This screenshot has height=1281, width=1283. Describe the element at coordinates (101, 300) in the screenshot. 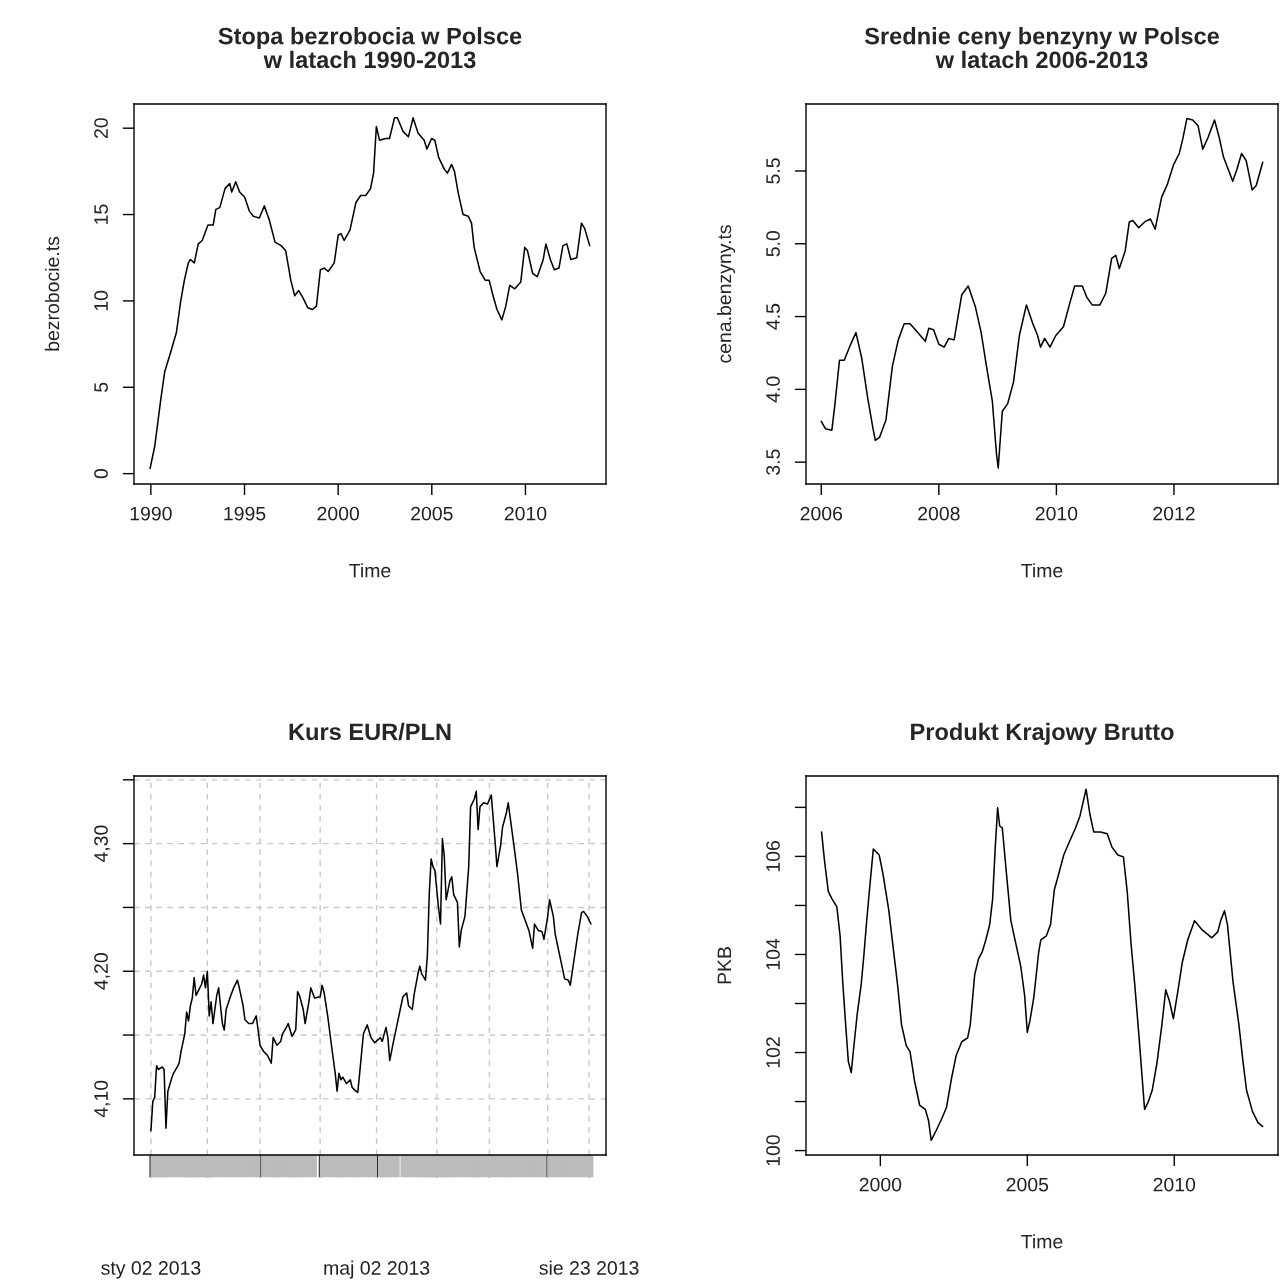

I see `y-tick-label: 10` at that location.